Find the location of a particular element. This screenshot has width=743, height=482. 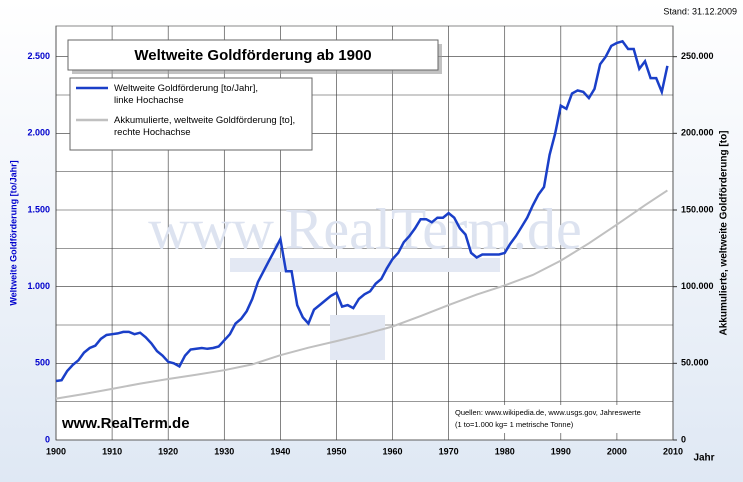

y2-tick-label: 150.000 is located at coordinates (697, 209).